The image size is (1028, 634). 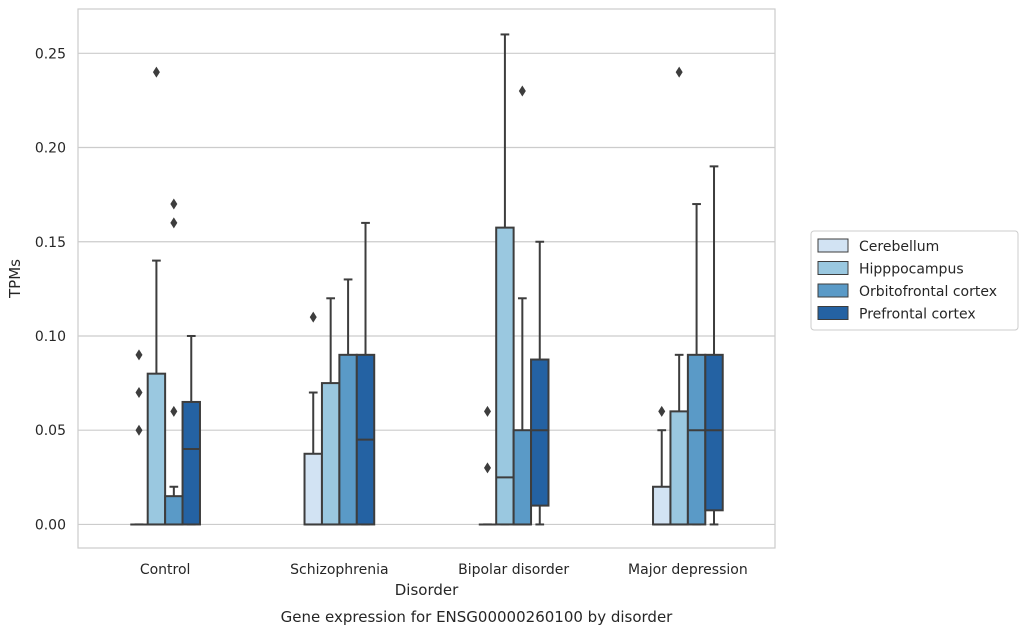 I want to click on legend-label: Orbitofrontal cortex, so click(x=928, y=292).